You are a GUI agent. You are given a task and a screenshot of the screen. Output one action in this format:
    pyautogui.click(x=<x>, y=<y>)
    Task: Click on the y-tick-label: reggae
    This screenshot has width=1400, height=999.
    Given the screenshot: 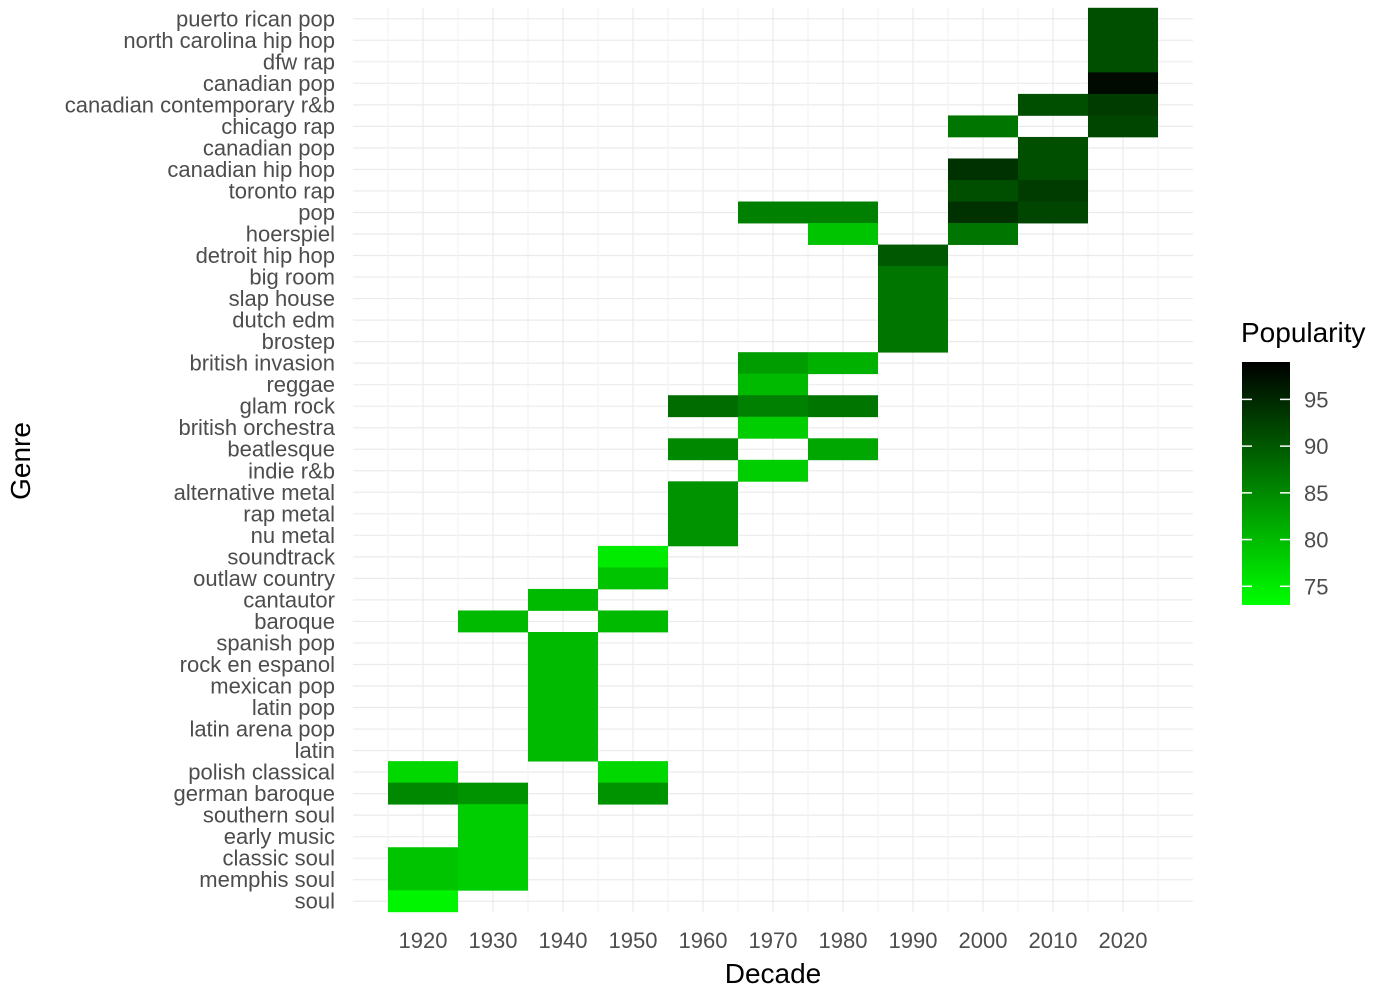 What is the action you would take?
    pyautogui.click(x=300, y=384)
    